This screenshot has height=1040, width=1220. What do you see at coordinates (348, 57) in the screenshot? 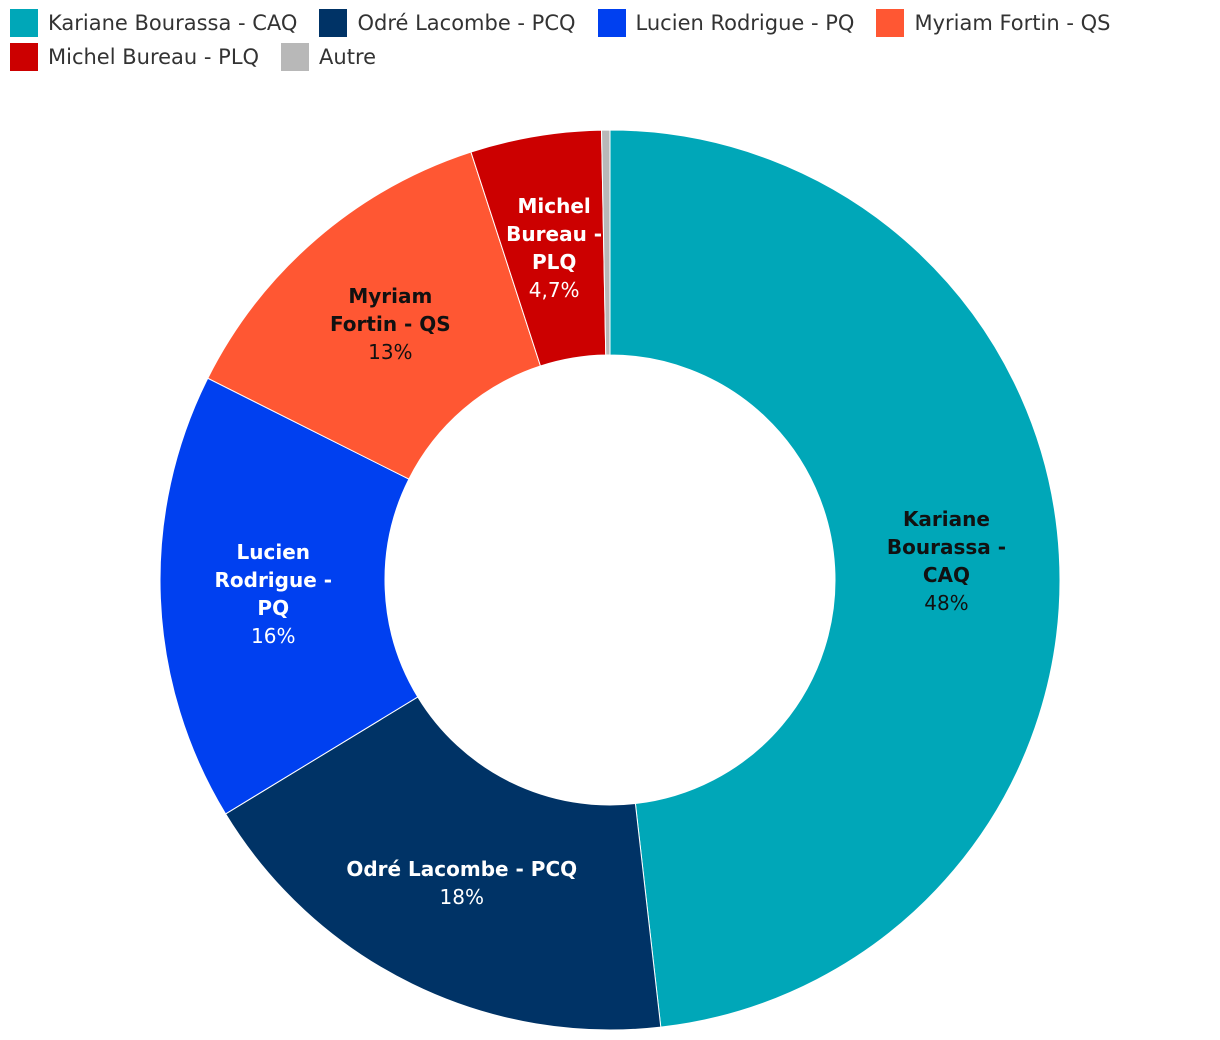
I see `legend-label: Autre` at bounding box center [348, 57].